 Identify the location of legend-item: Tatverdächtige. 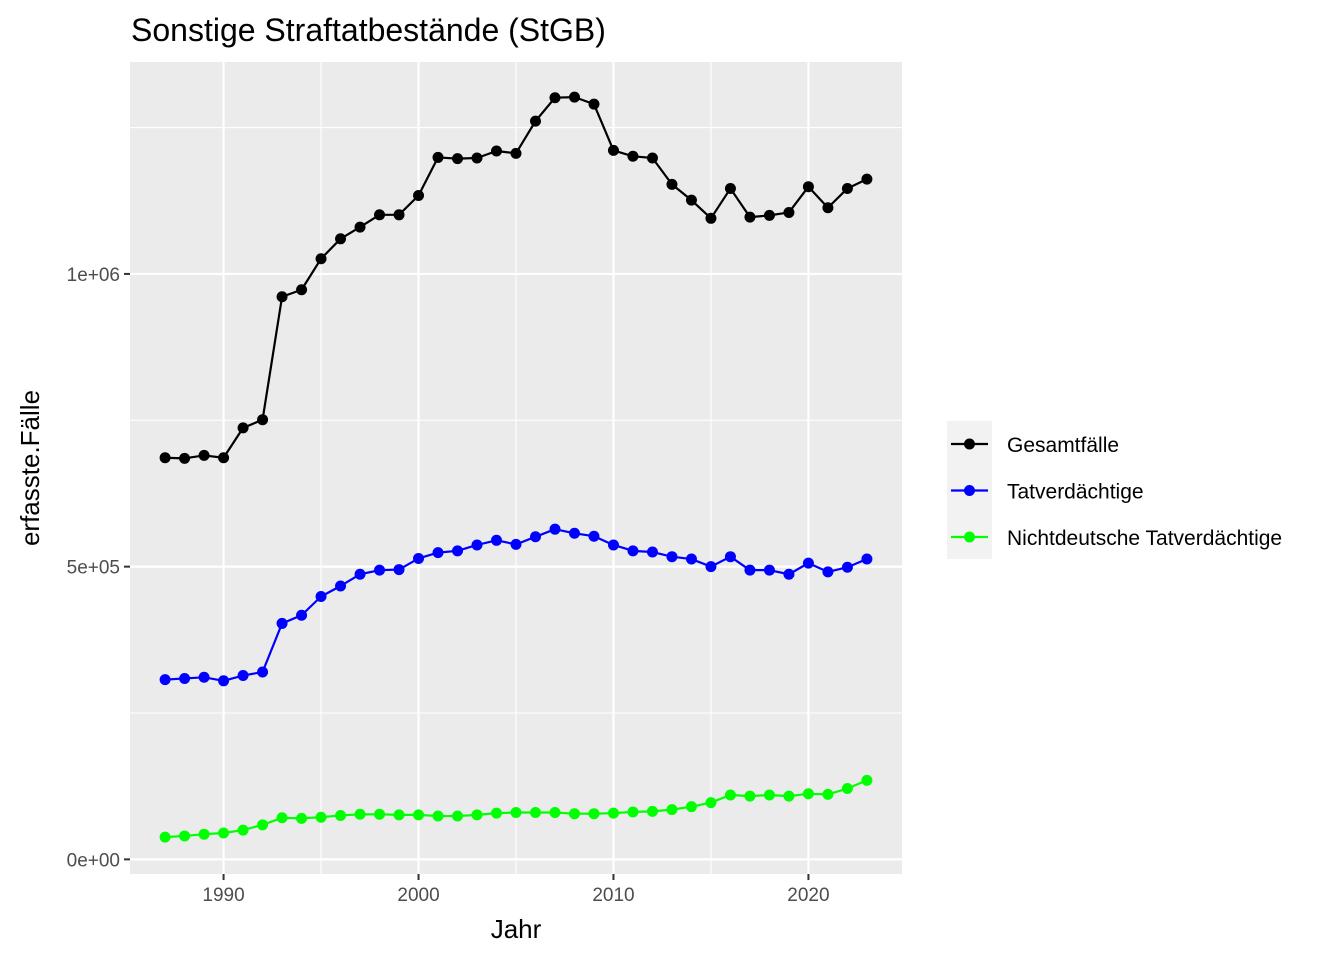
(1047, 492).